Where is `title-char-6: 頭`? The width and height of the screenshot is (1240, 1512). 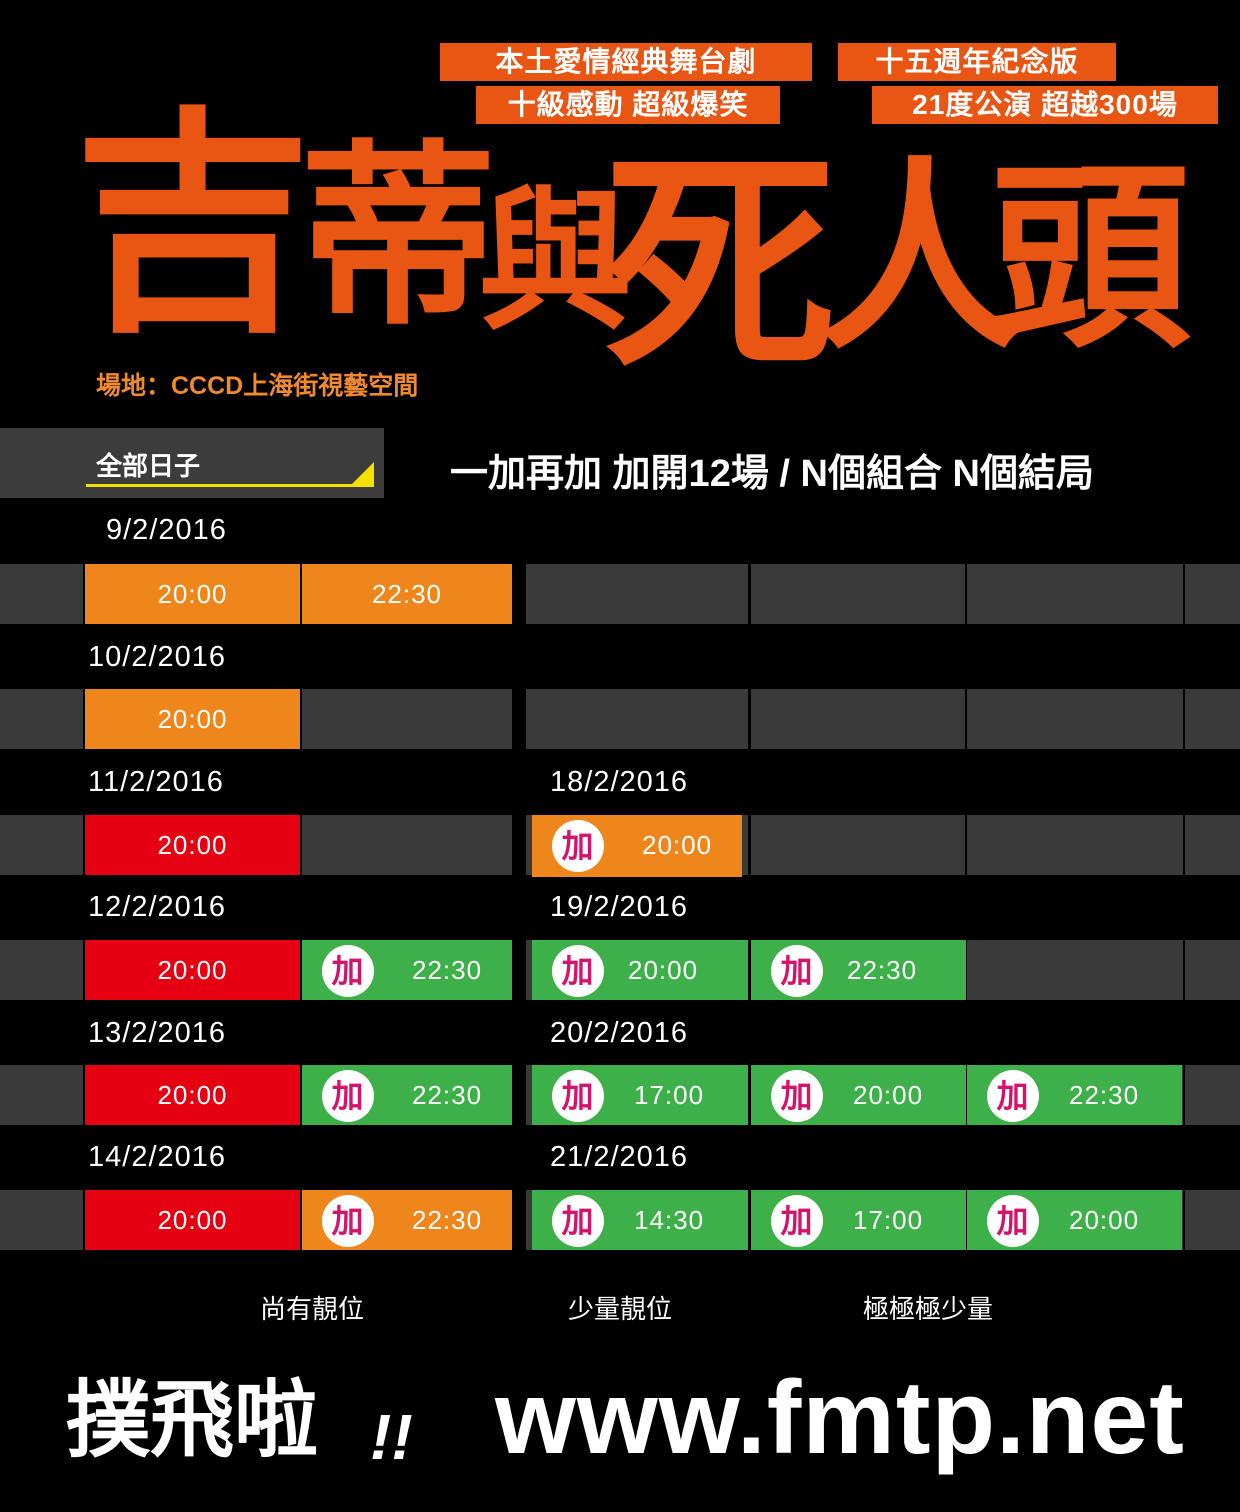
title-char-6: 頭 is located at coordinates (1090, 259).